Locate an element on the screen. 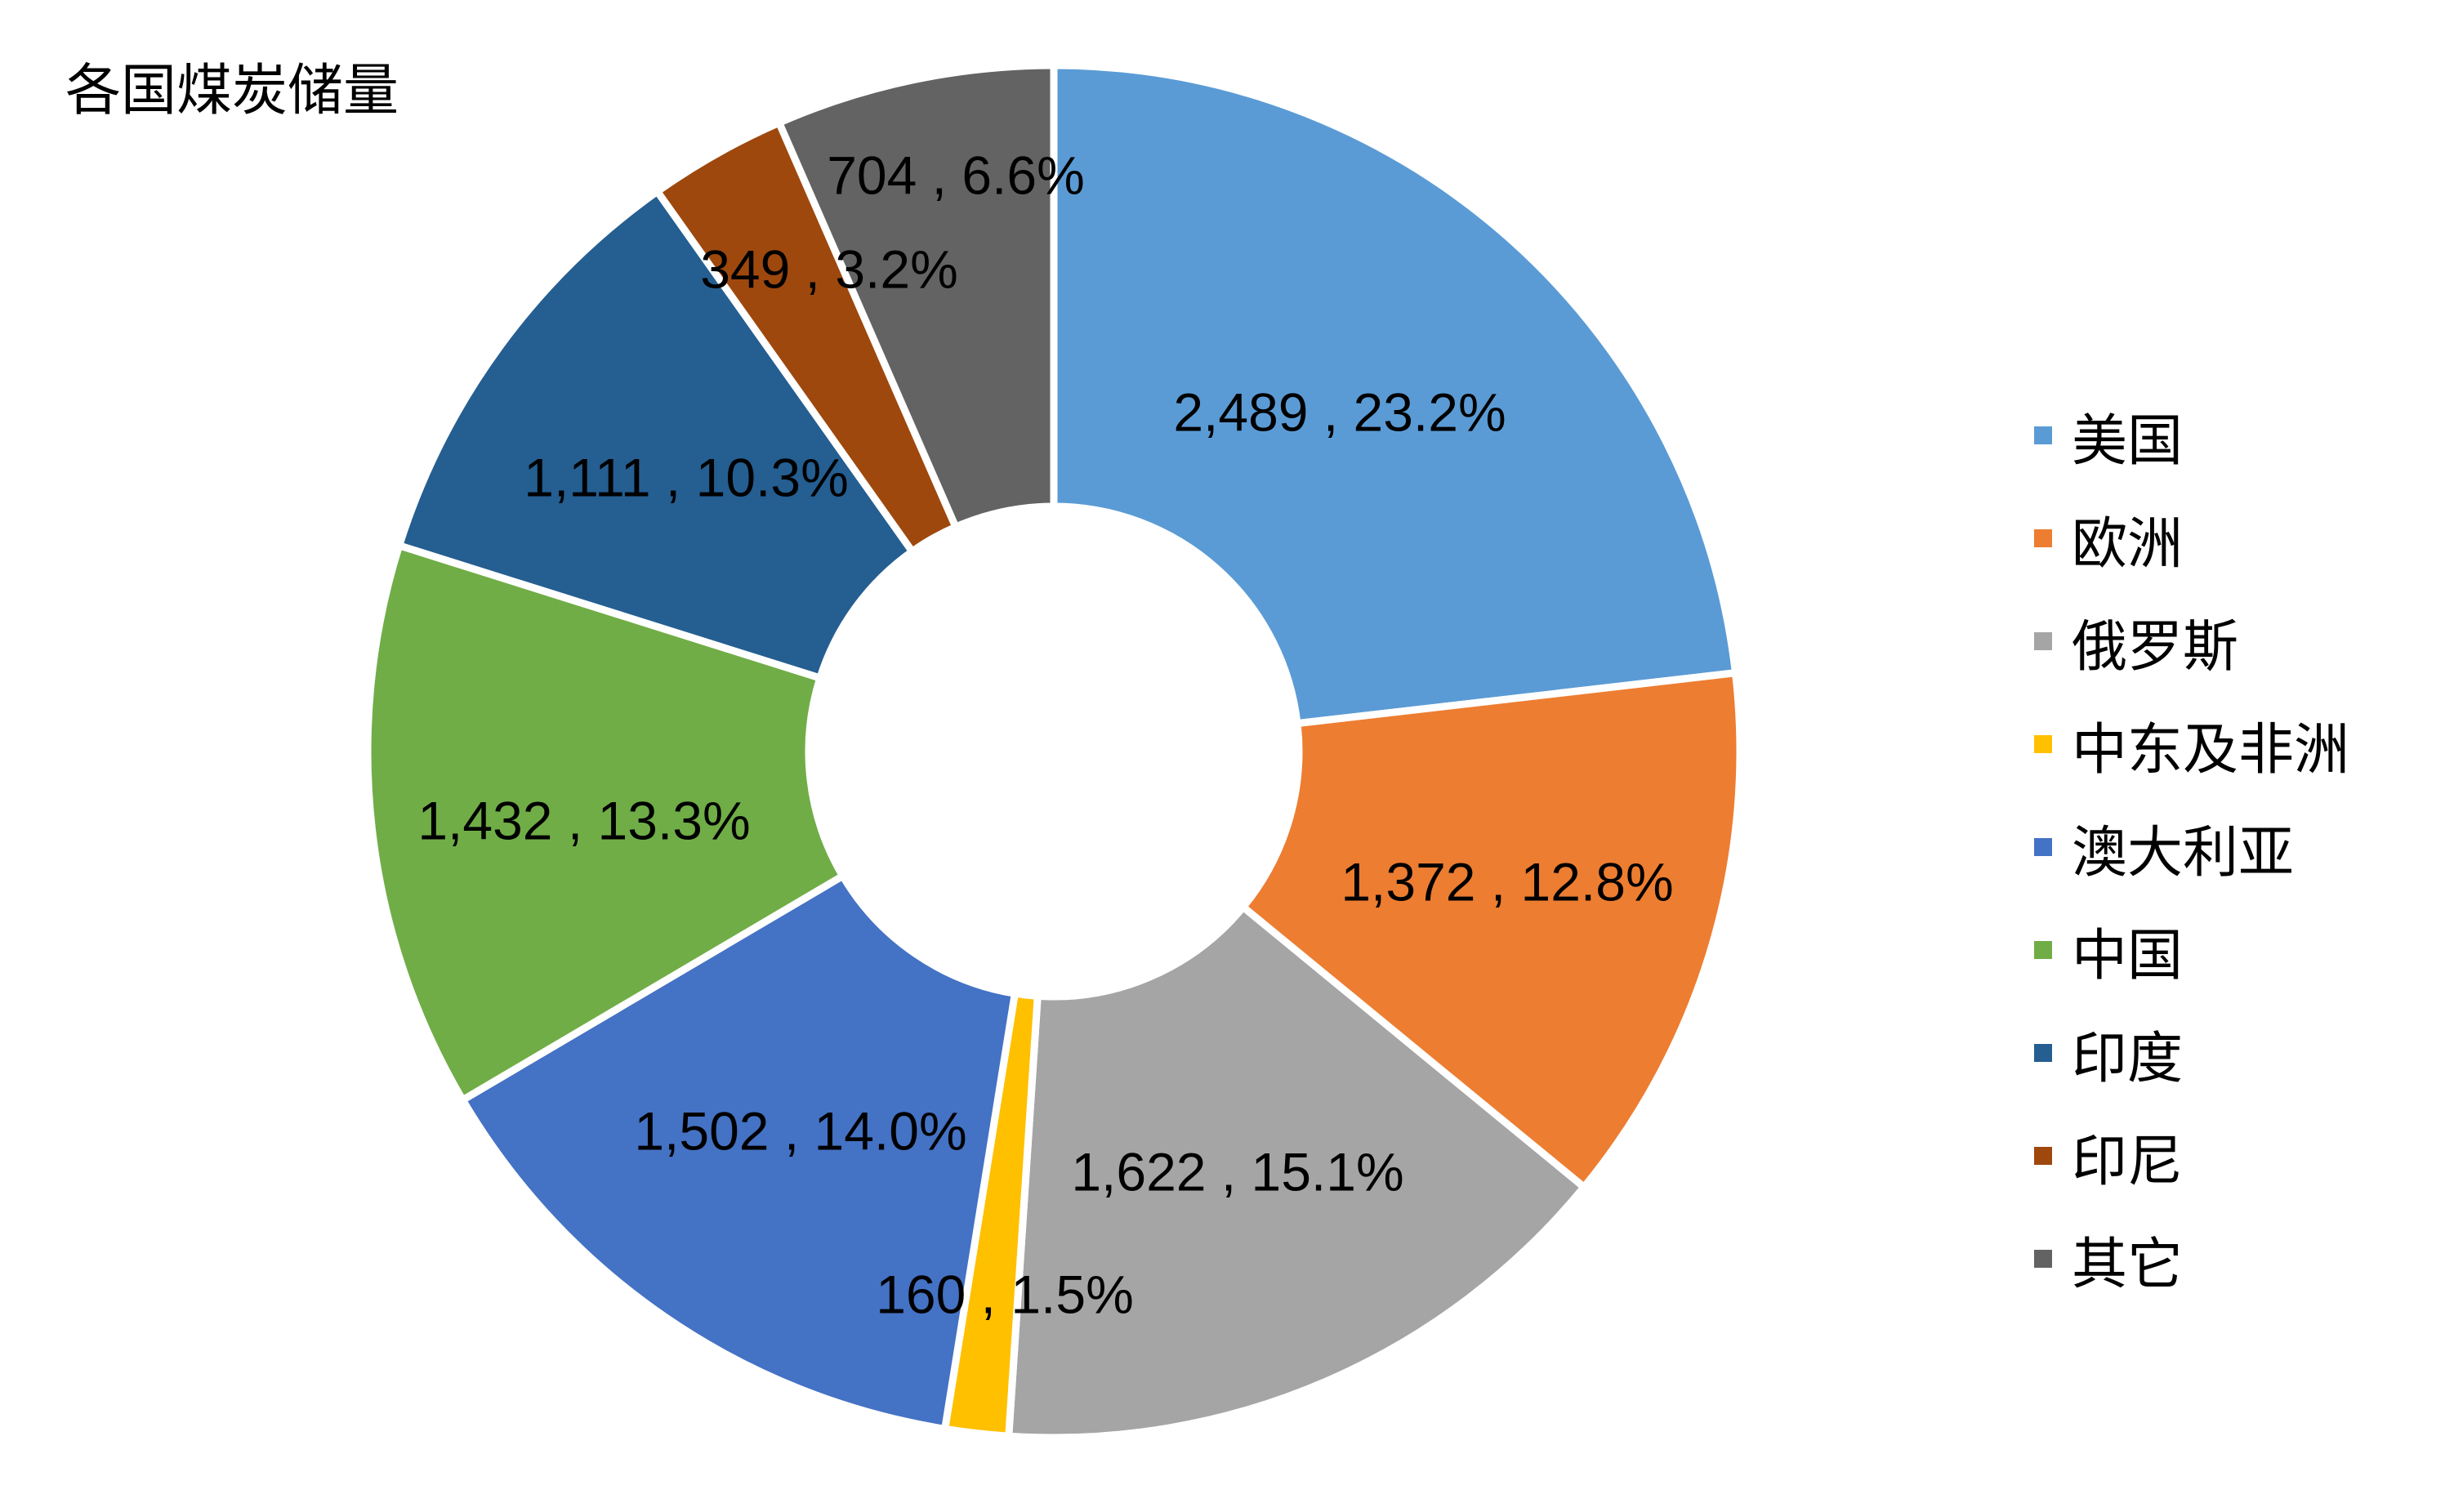  chart-title: 各国煤炭储量 is located at coordinates (232, 91).